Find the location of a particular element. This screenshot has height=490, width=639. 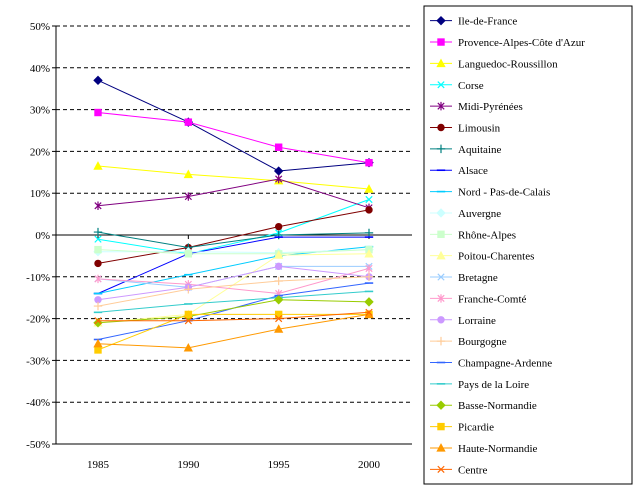

legend-entry: Franche-Comté is located at coordinates (478, 299).